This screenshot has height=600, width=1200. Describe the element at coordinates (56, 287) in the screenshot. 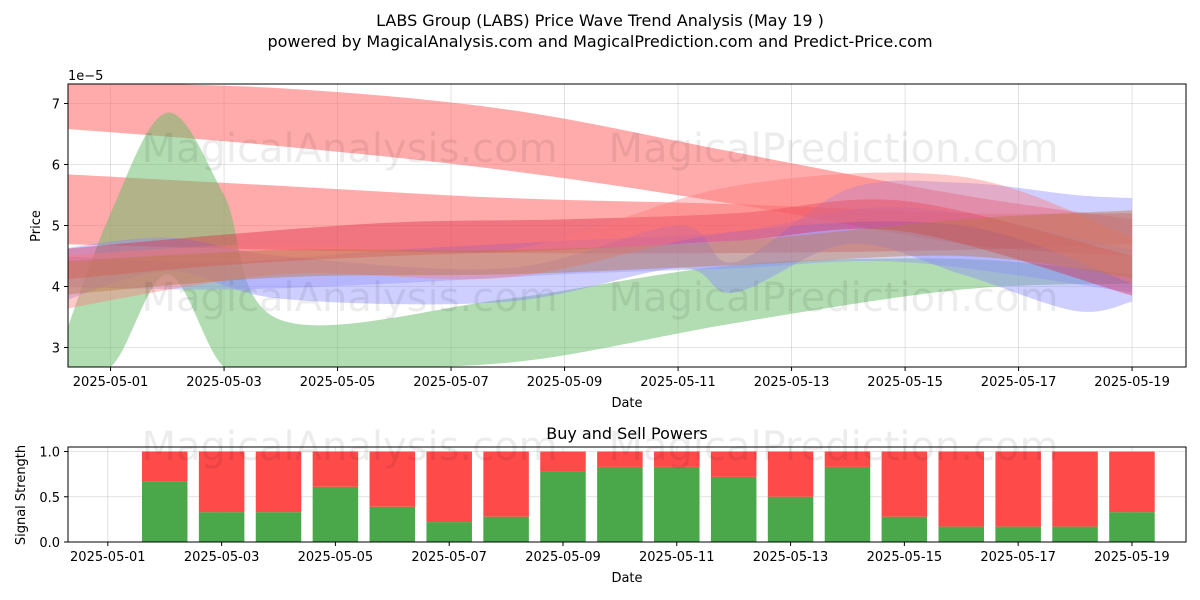

I see `price-y-tick-label: 4` at that location.